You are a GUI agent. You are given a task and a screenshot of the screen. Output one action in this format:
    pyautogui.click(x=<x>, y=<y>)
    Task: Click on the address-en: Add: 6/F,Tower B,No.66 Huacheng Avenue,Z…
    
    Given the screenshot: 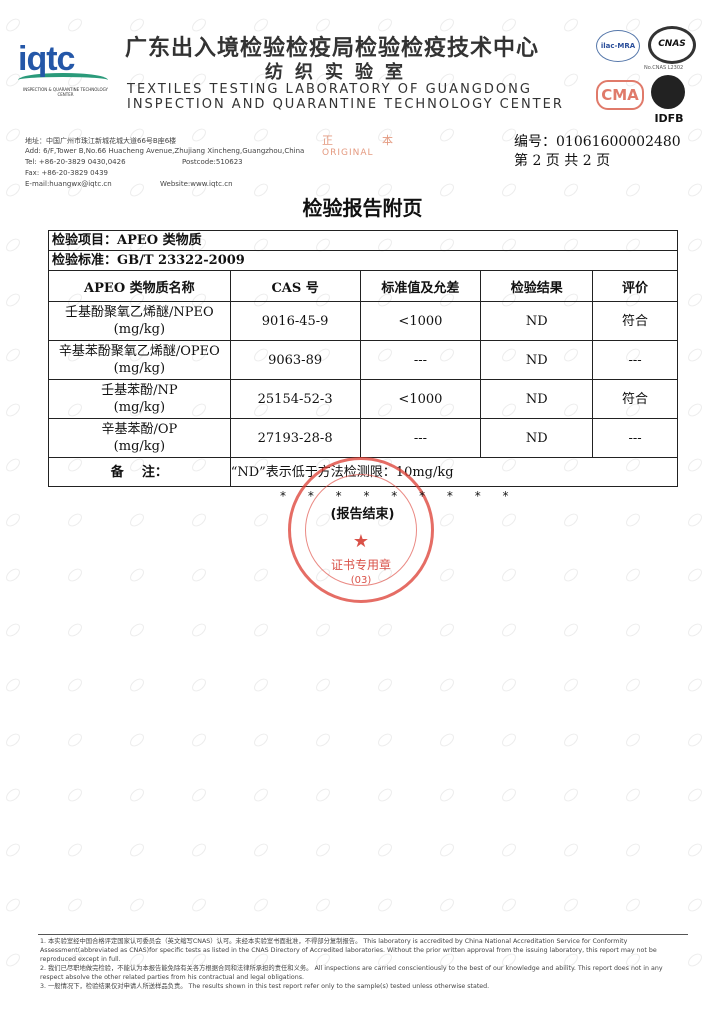 What is the action you would take?
    pyautogui.click(x=165, y=151)
    